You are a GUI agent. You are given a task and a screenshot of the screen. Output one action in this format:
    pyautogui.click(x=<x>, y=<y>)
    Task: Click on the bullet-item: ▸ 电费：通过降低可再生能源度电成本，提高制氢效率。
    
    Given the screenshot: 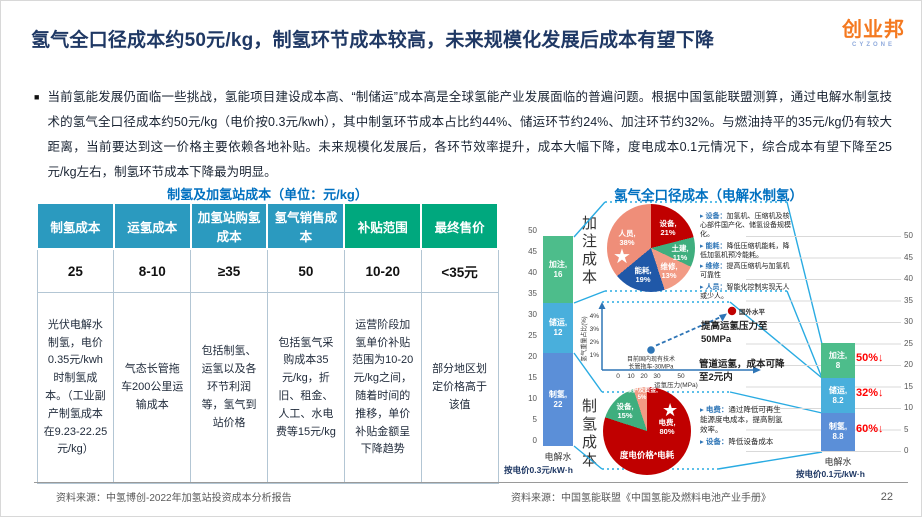 What is the action you would take?
    pyautogui.click(x=741, y=419)
    